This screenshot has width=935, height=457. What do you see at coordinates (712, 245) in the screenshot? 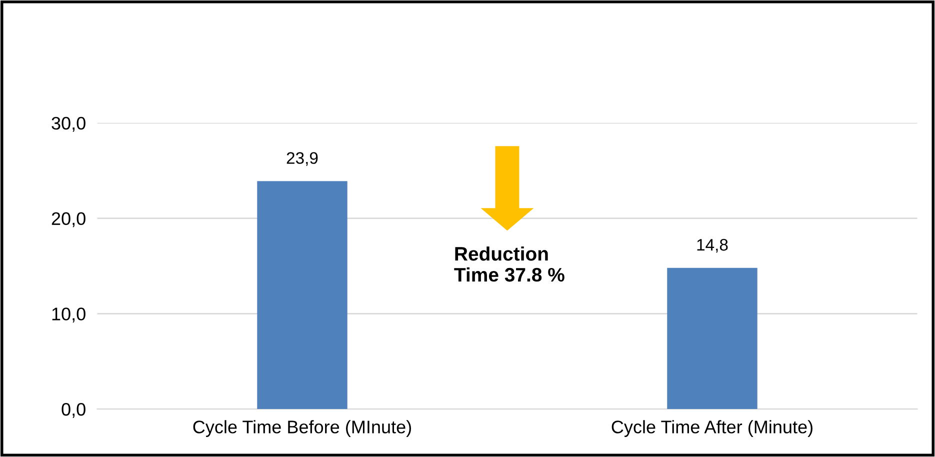
I see `data-label: 14,8` at bounding box center [712, 245].